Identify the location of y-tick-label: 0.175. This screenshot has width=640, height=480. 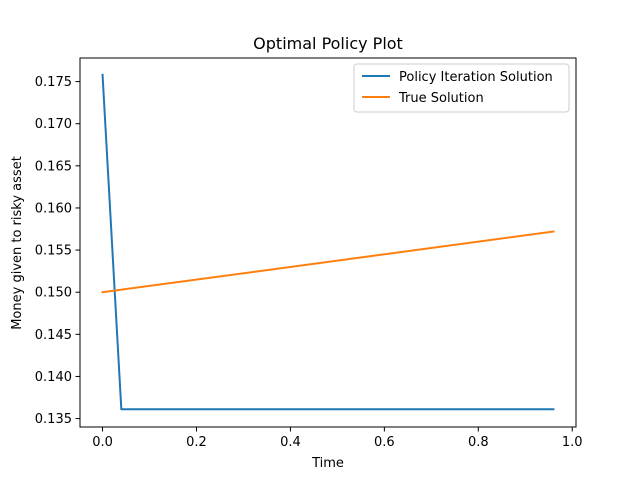
(53, 82).